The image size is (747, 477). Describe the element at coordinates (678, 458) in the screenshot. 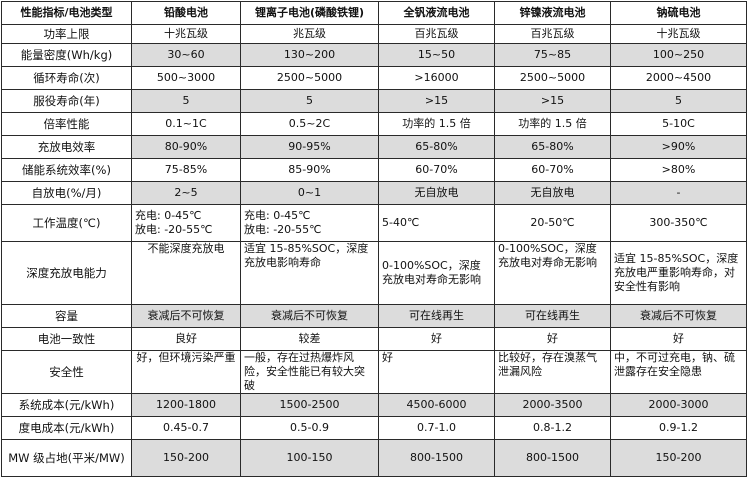

I see `cell: 150-200` at that location.